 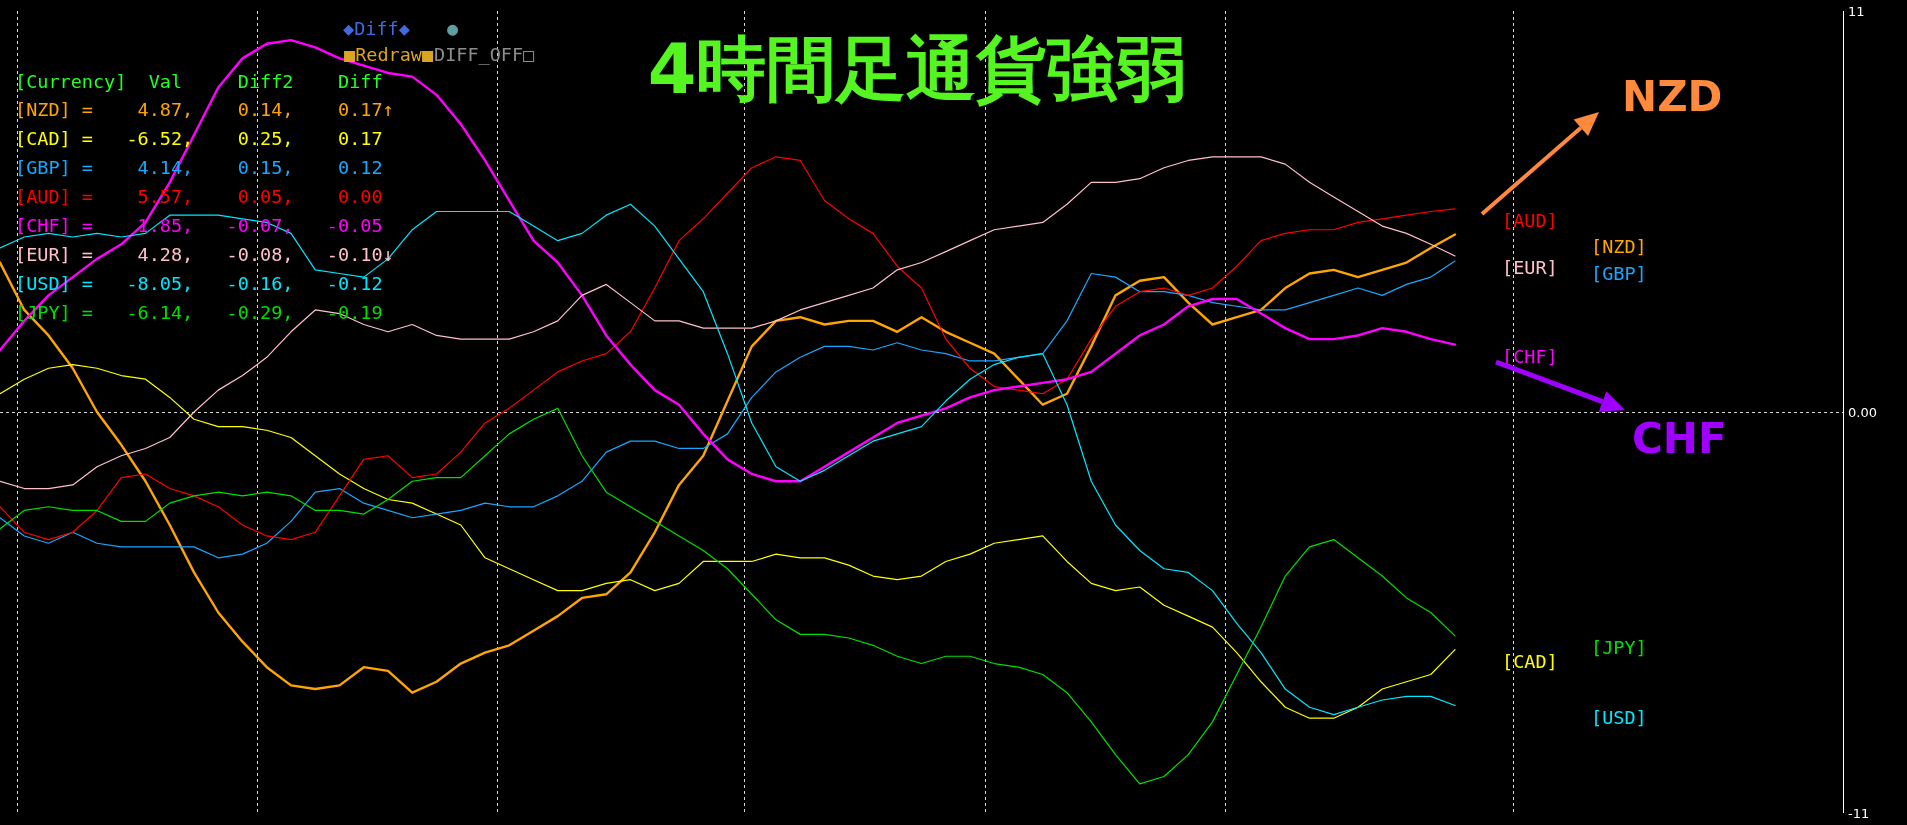 I want to click on annotation: DIFF_OFF□, so click(x=484, y=54).